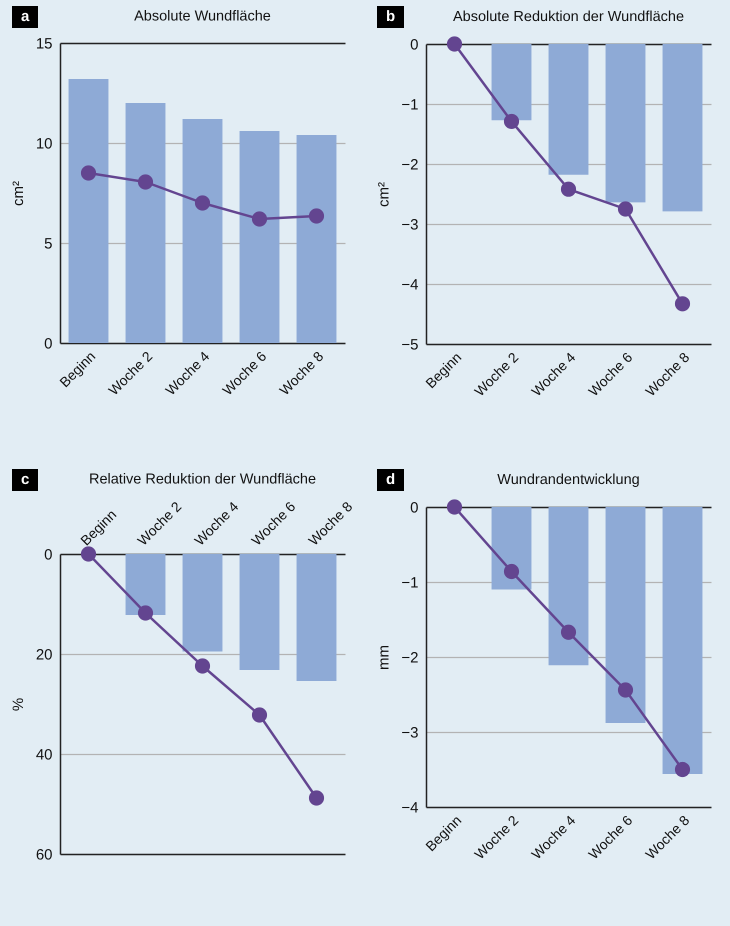  Describe the element at coordinates (390, 17) in the screenshot. I see `text: b` at that location.